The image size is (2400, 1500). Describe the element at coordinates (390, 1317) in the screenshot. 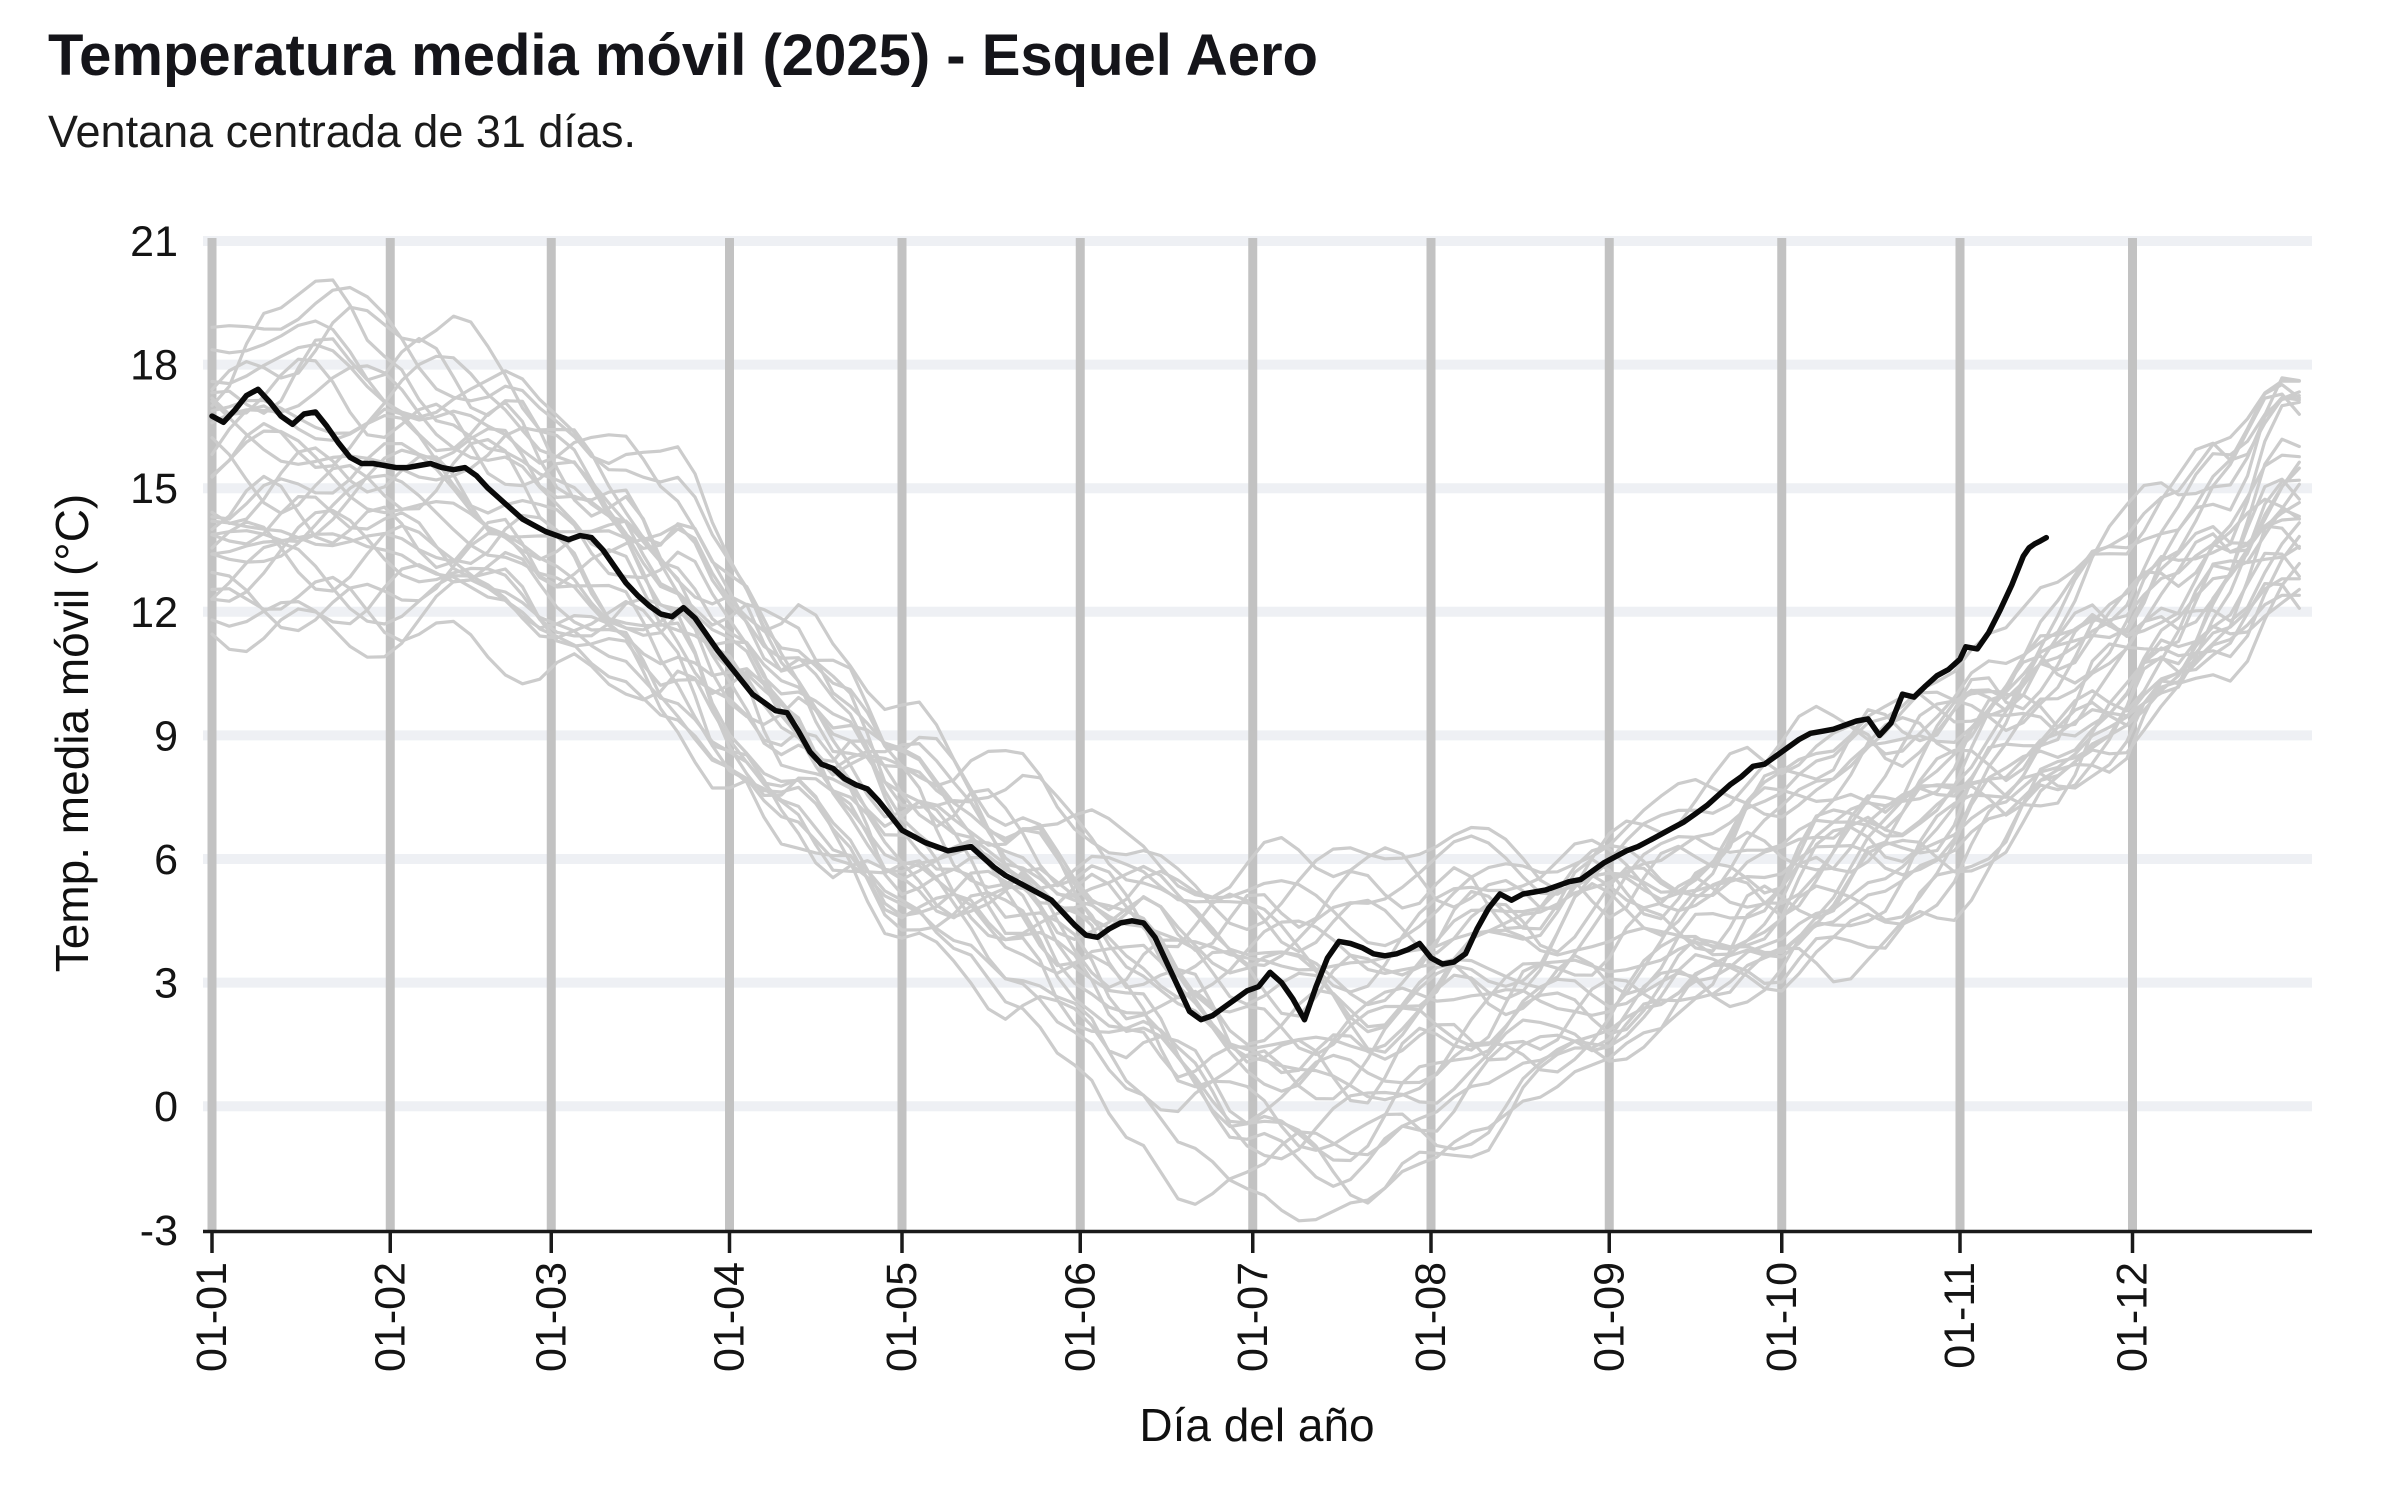

I see `x-tick-label: 01-02` at that location.